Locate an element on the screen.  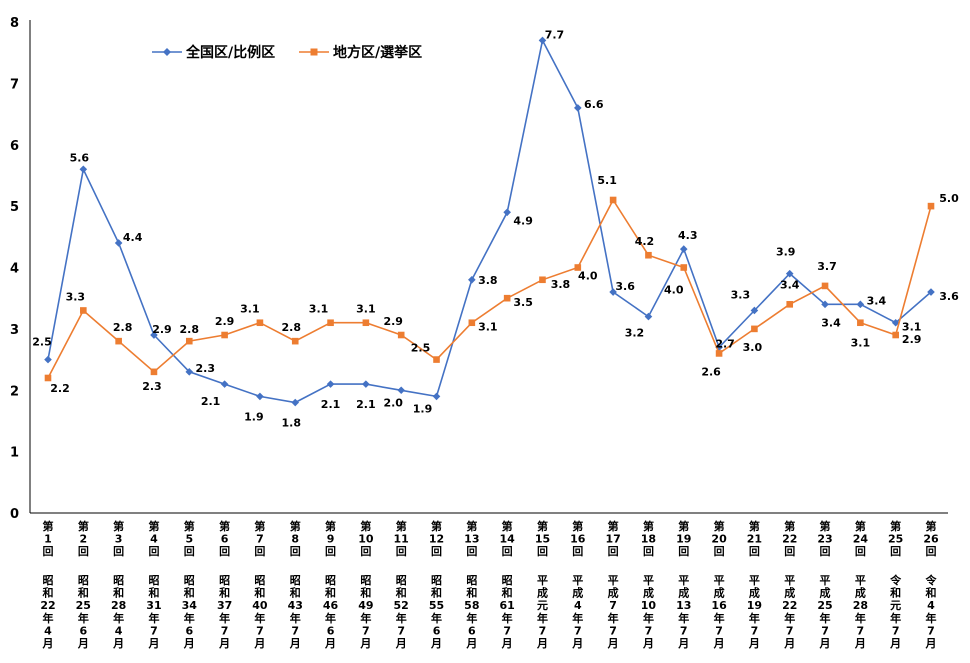
x-tick-text: 22 is located at coordinates (47, 605).